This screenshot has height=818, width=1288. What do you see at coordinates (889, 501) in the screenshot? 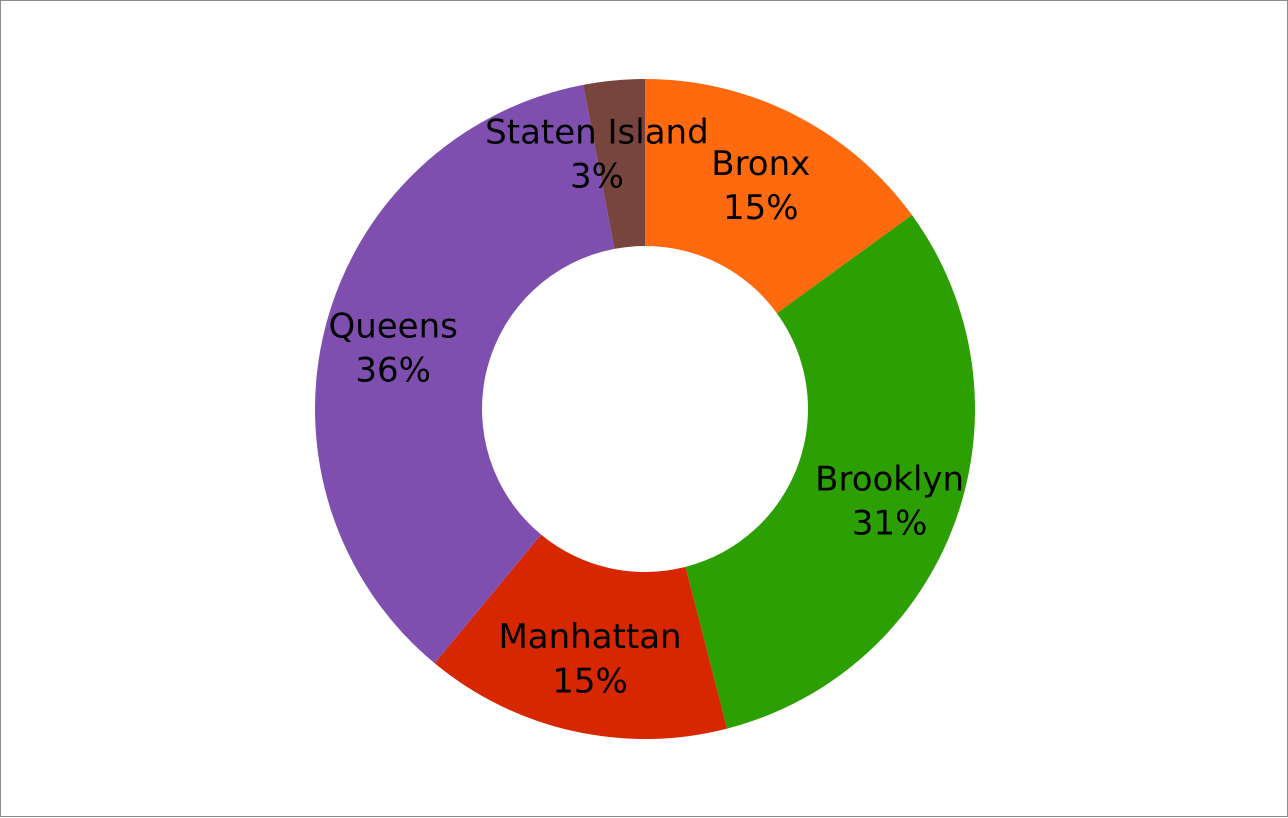
I see `data-label-brooklyn: Brooklyn 31%` at bounding box center [889, 501].